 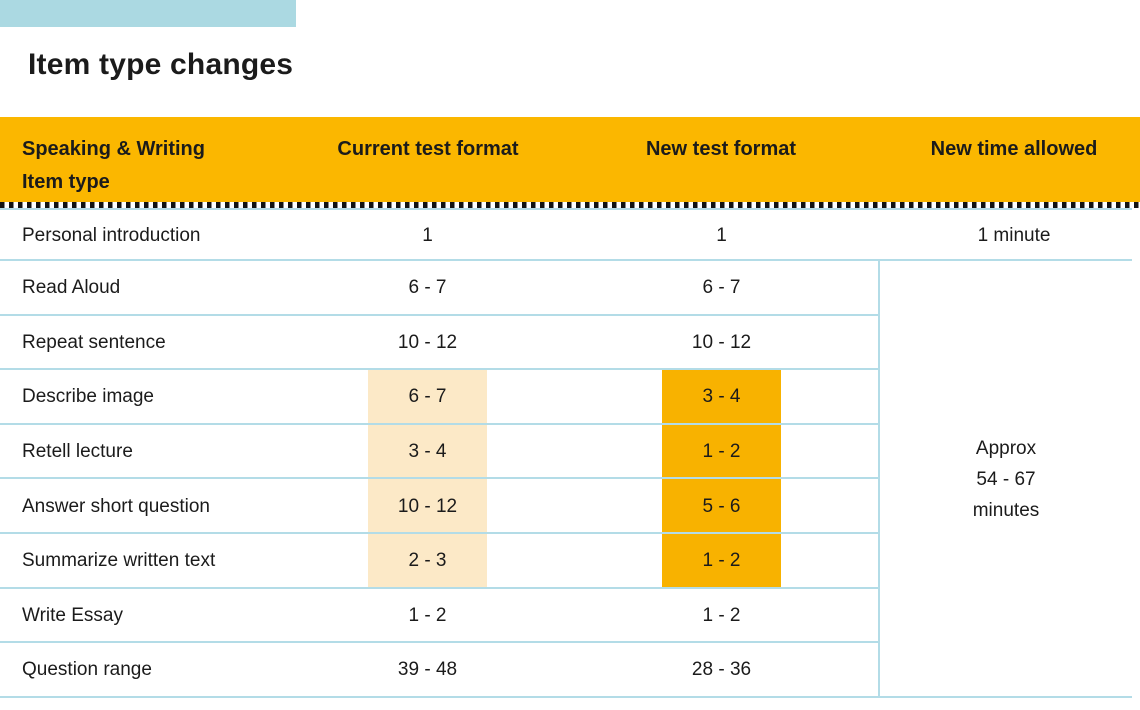 I want to click on header-current-format: Current test format, so click(x=428, y=149).